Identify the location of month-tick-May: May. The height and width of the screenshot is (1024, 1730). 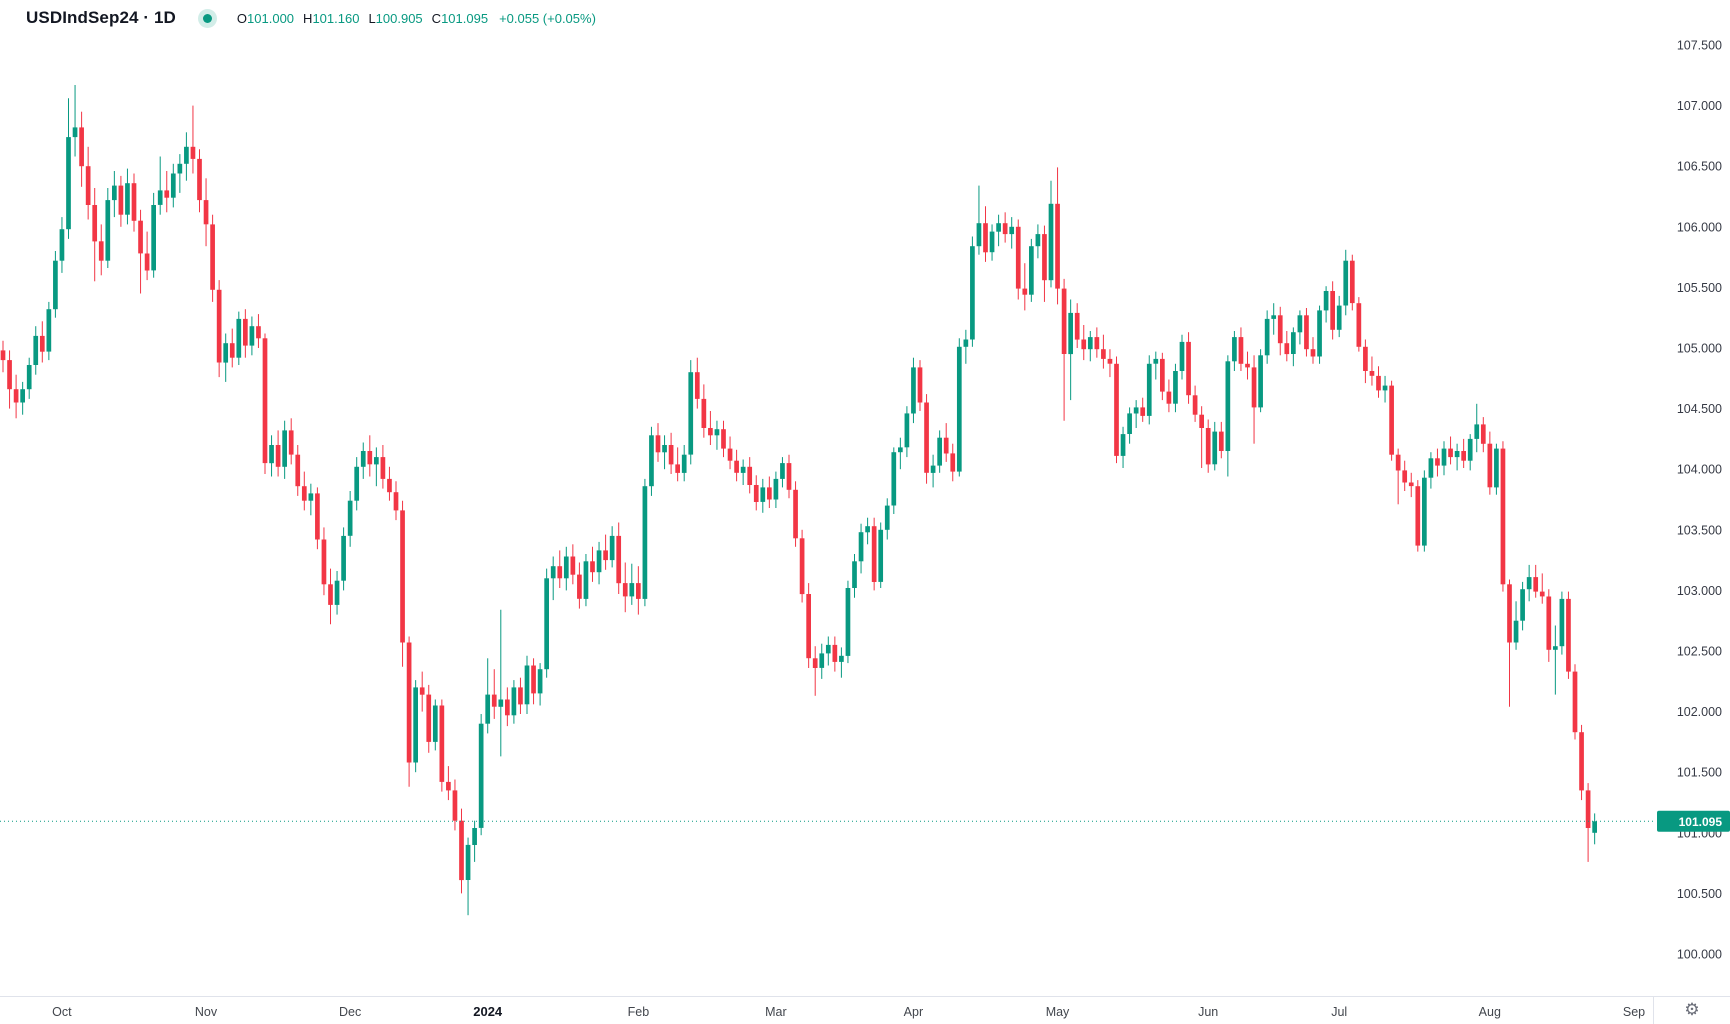
(1058, 1012).